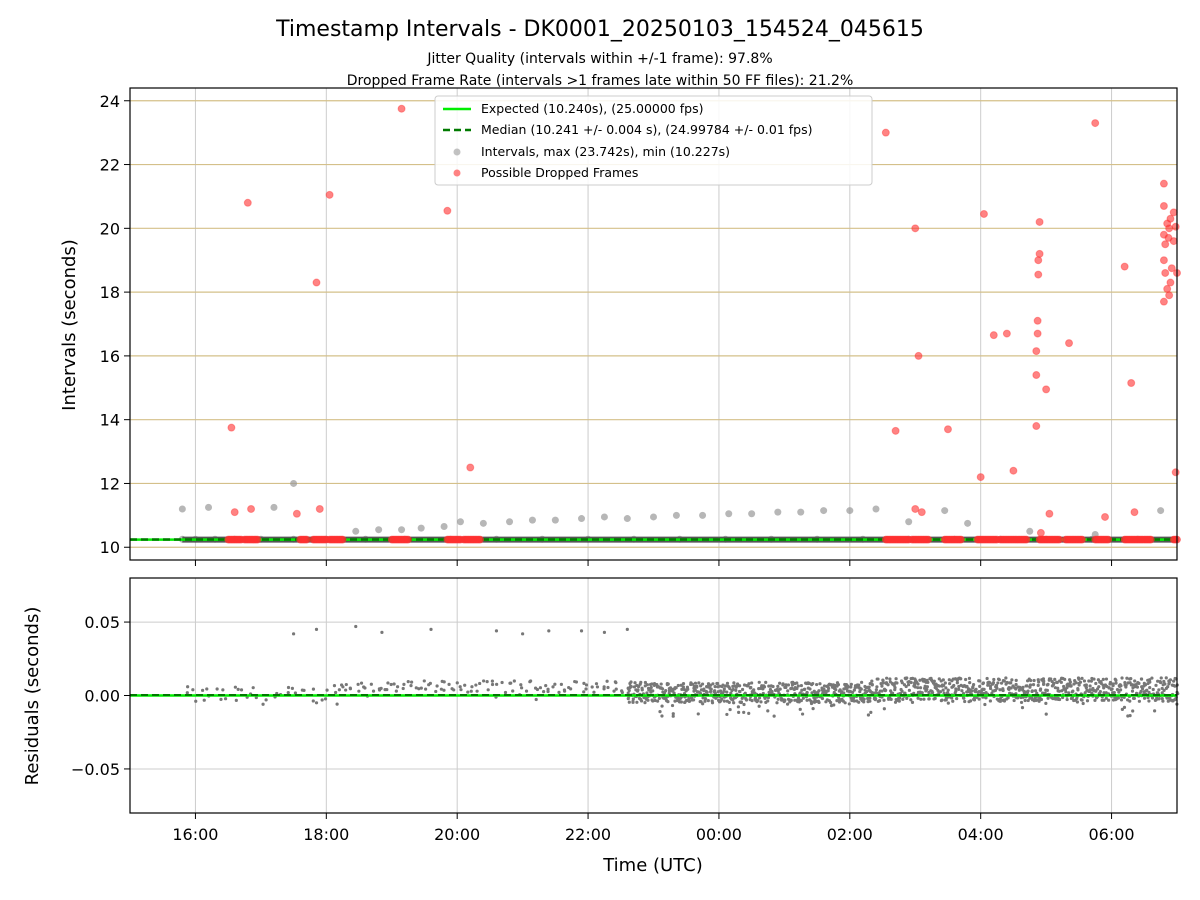 The width and height of the screenshot is (1200, 900). Describe the element at coordinates (209, 507) in the screenshot. I see `interval-point` at that location.